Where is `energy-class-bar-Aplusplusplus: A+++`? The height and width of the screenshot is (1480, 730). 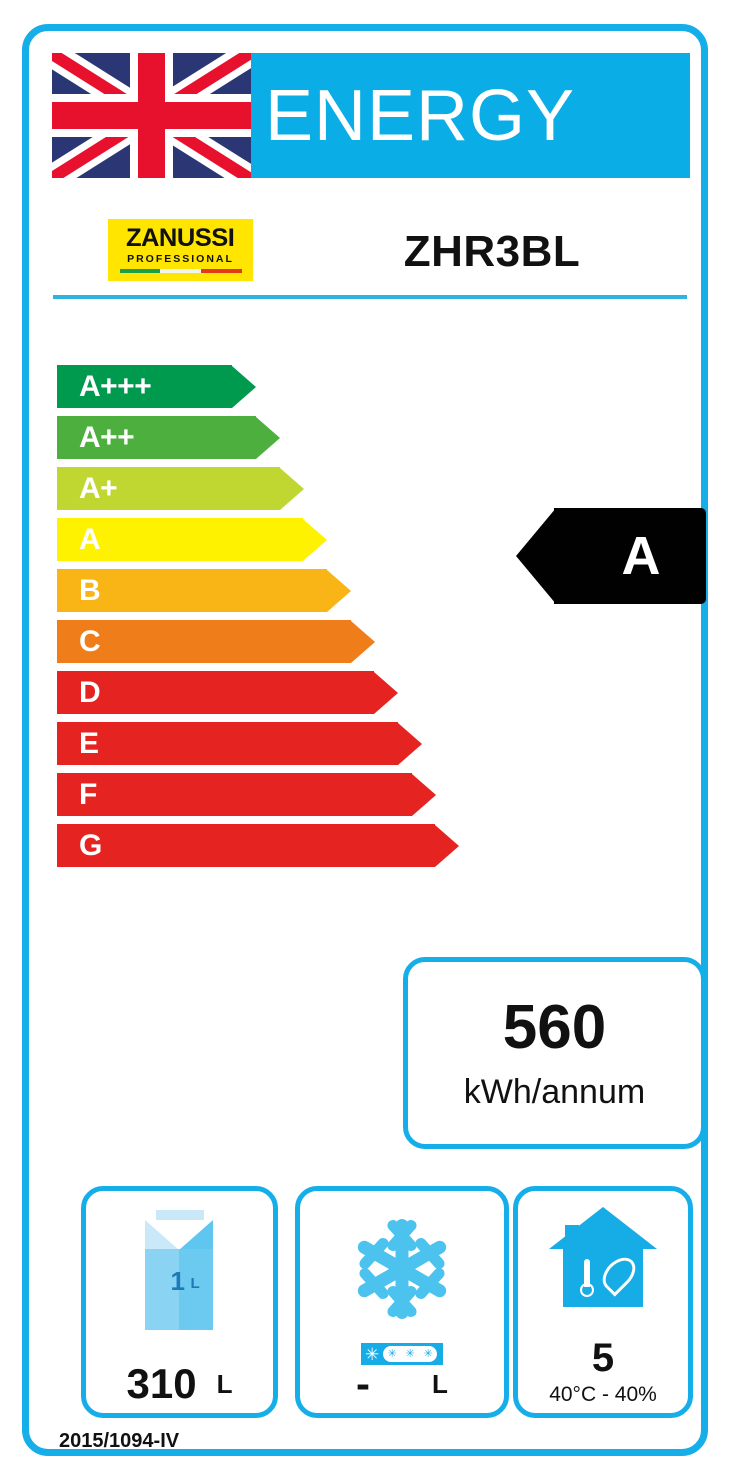 energy-class-bar-Aplusplusplus: A+++ is located at coordinates (267, 388).